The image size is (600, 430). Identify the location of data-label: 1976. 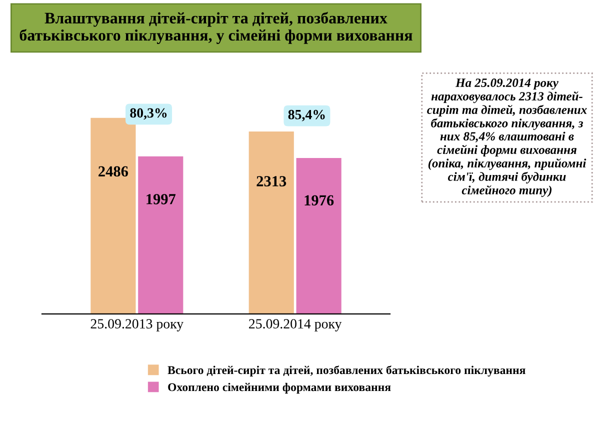
(319, 200).